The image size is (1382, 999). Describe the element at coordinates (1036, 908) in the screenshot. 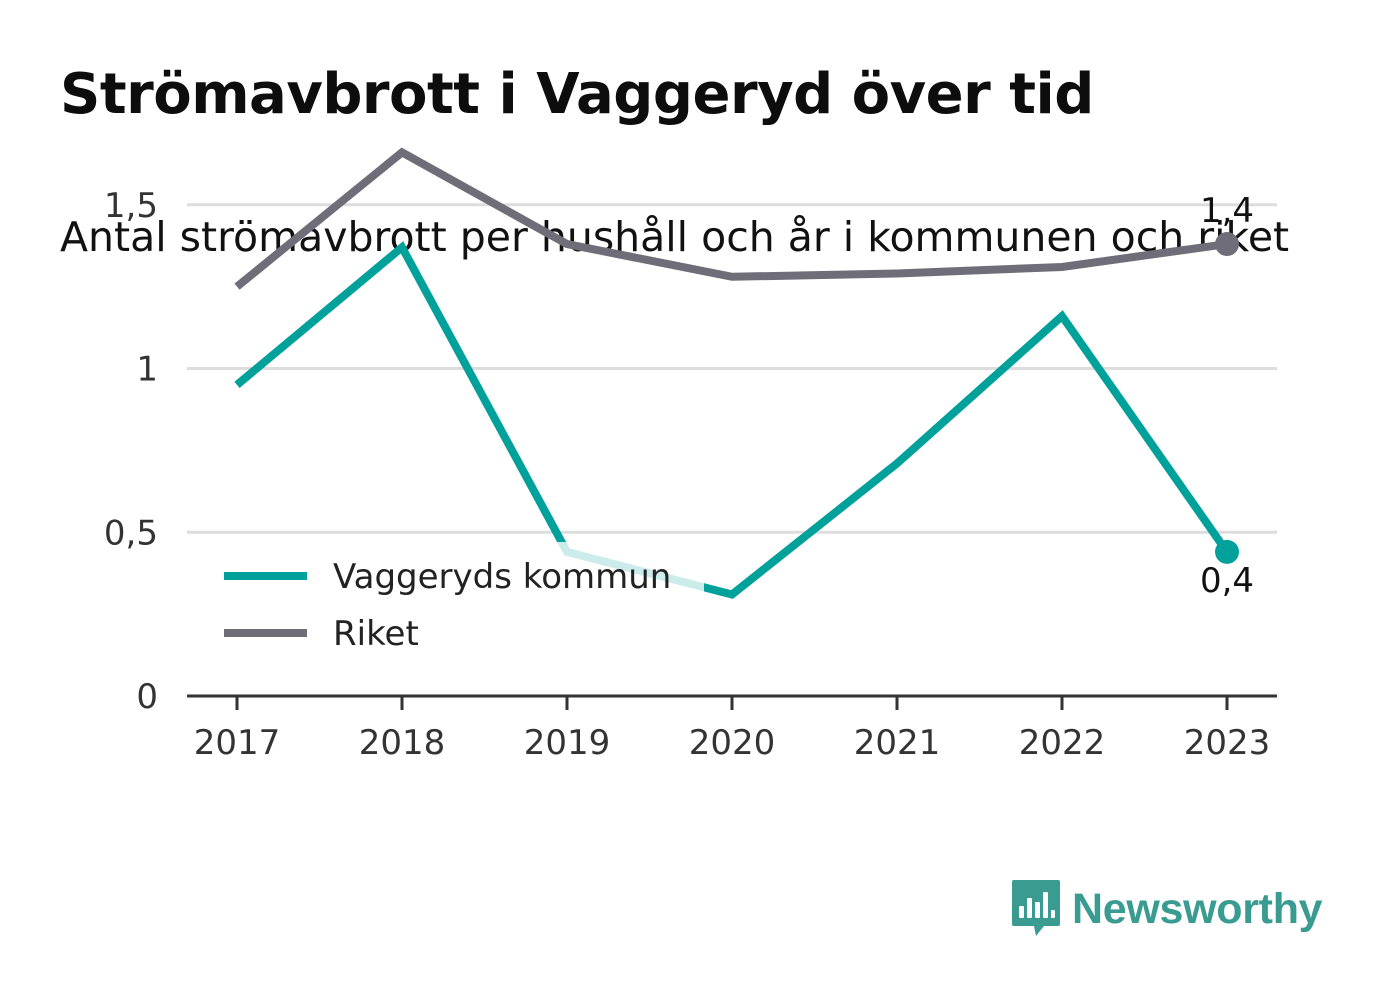

I see `bar-chart-speech-bubble-icon` at that location.